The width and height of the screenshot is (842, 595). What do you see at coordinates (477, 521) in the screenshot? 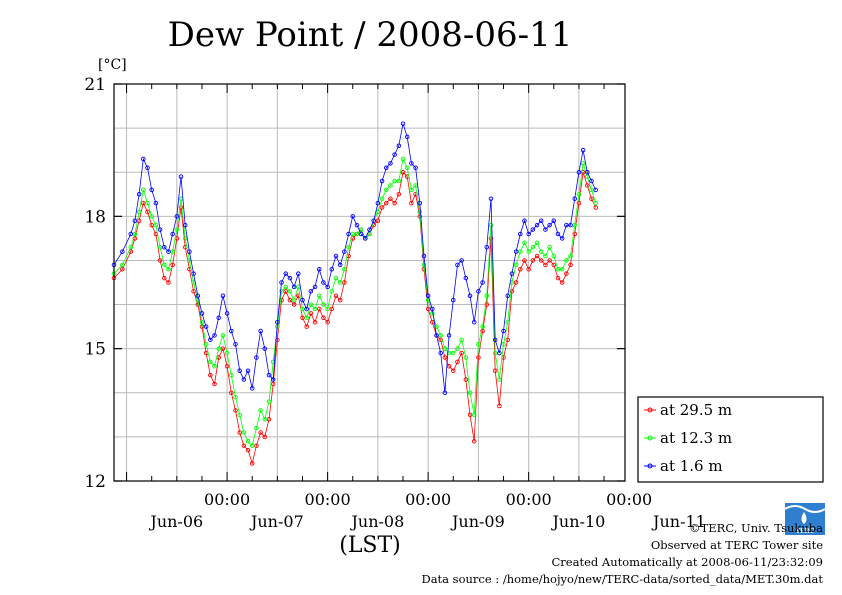
I see `x-date-label: Jun-09` at bounding box center [477, 521].